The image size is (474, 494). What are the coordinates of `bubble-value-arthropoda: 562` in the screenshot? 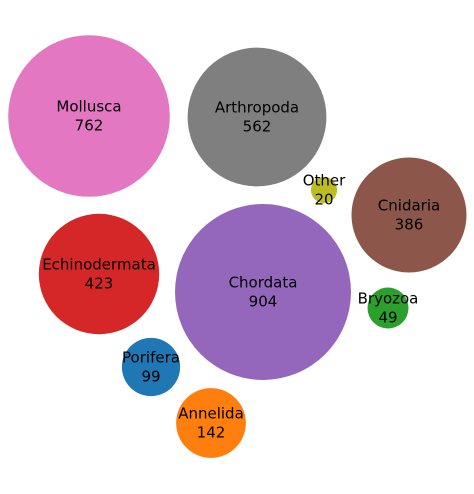 It's located at (257, 127).